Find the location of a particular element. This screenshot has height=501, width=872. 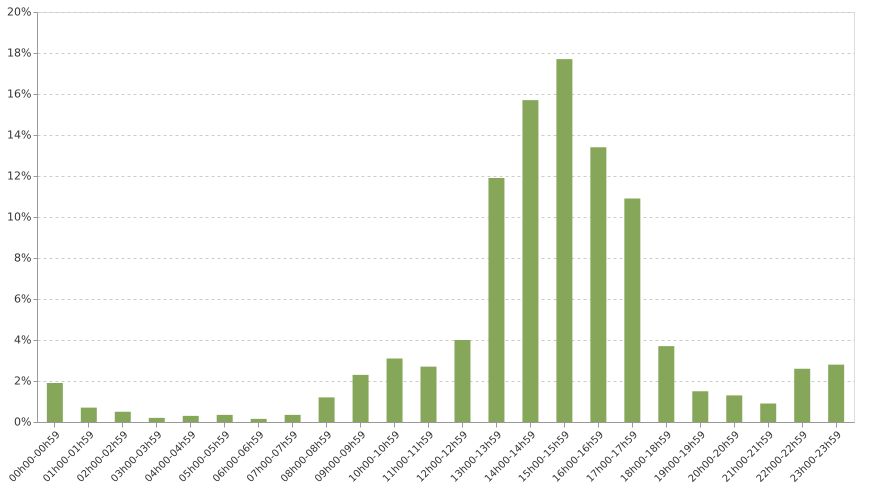

y-tick-label: 14% is located at coordinates (19, 135).